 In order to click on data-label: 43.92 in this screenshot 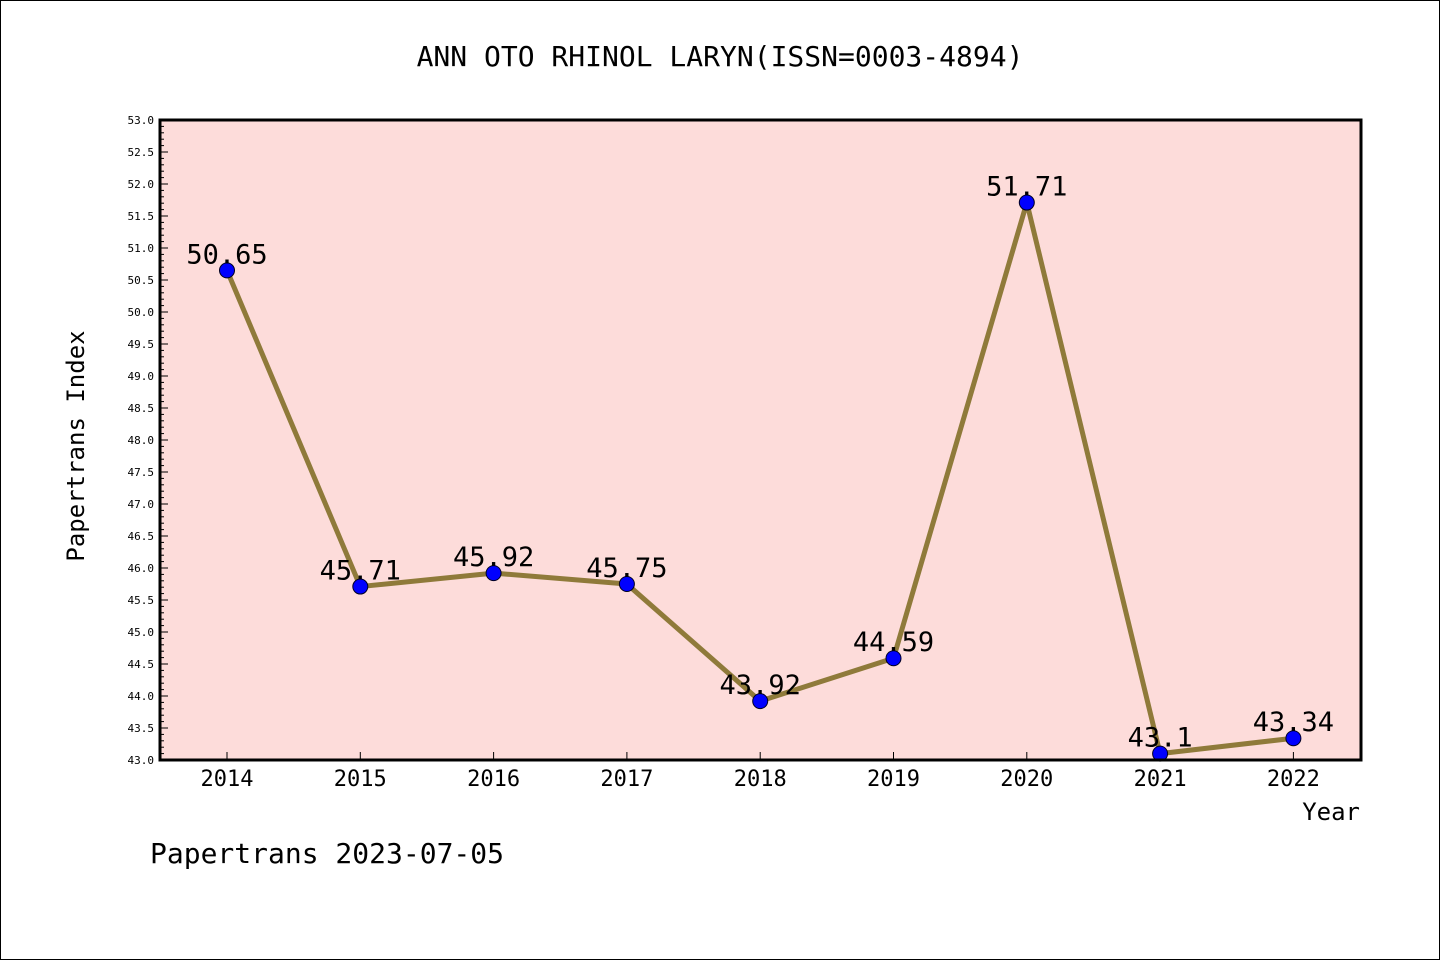, I will do `click(760, 685)`.